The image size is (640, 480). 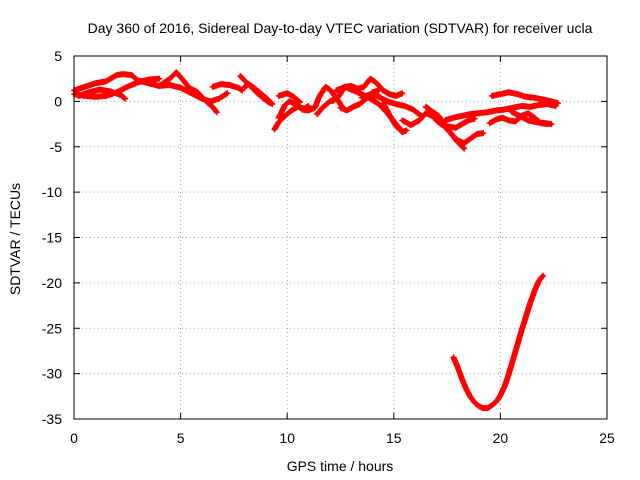 I want to click on y-tick-label: -25, so click(x=52, y=328).